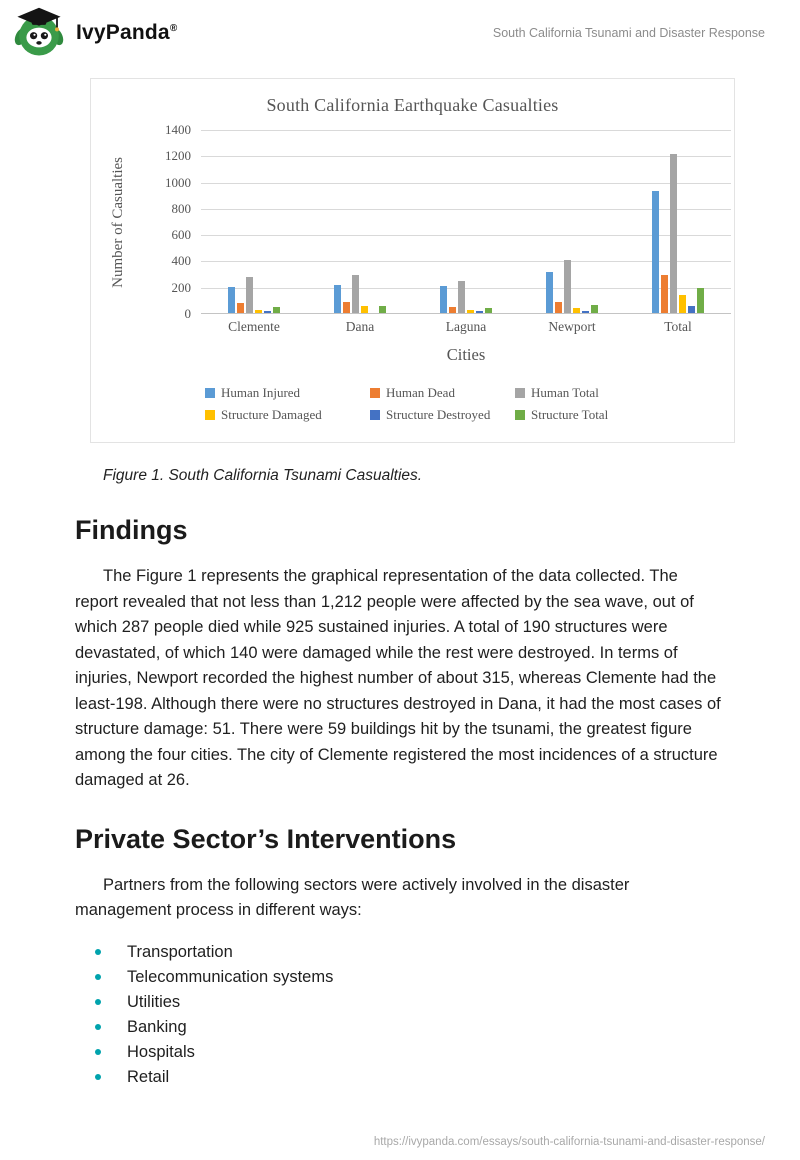 Image resolution: width=800 pixels, height=1160 pixels. I want to click on x-tick-label: Dana, so click(360, 326).